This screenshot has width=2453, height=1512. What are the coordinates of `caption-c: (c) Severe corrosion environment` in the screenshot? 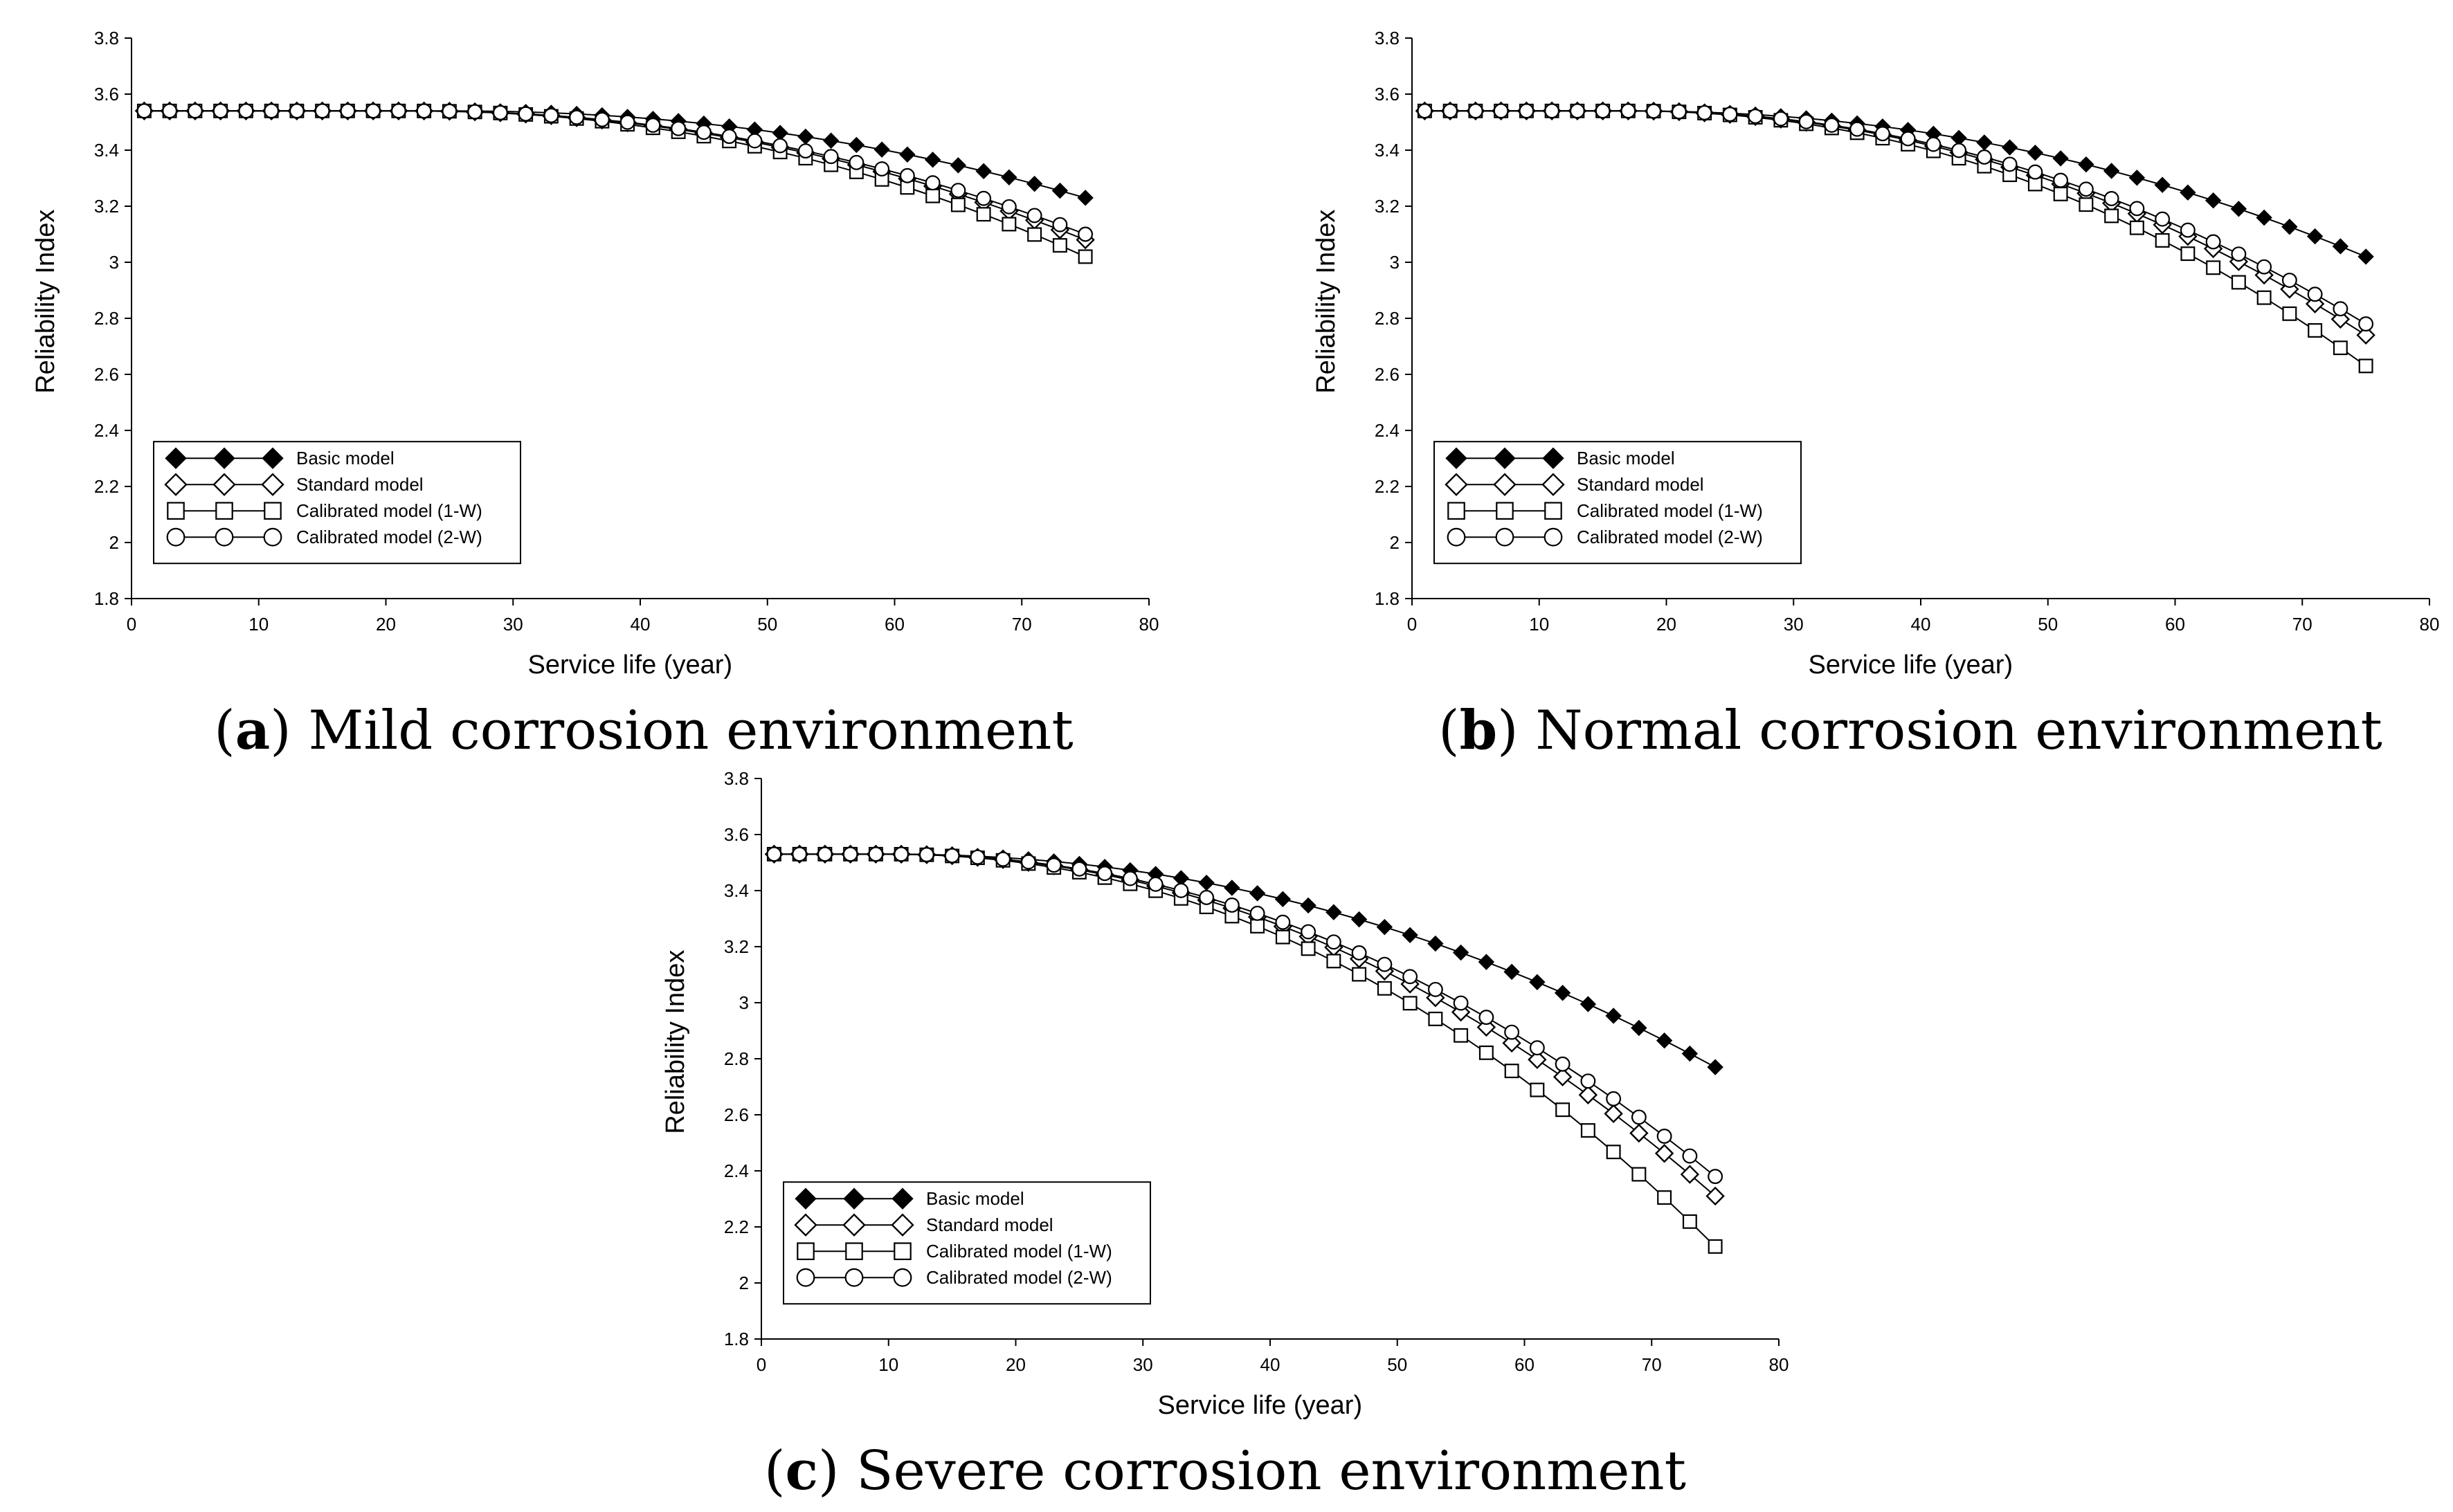 It's located at (1225, 1470).